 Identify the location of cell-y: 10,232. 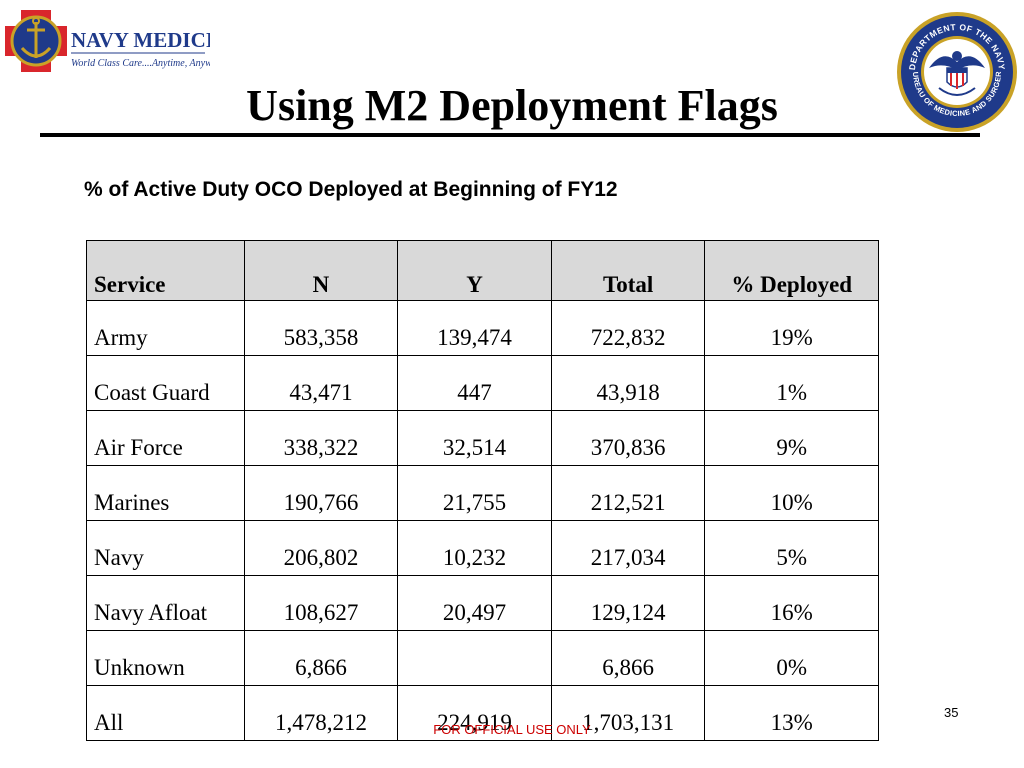
(474, 548).